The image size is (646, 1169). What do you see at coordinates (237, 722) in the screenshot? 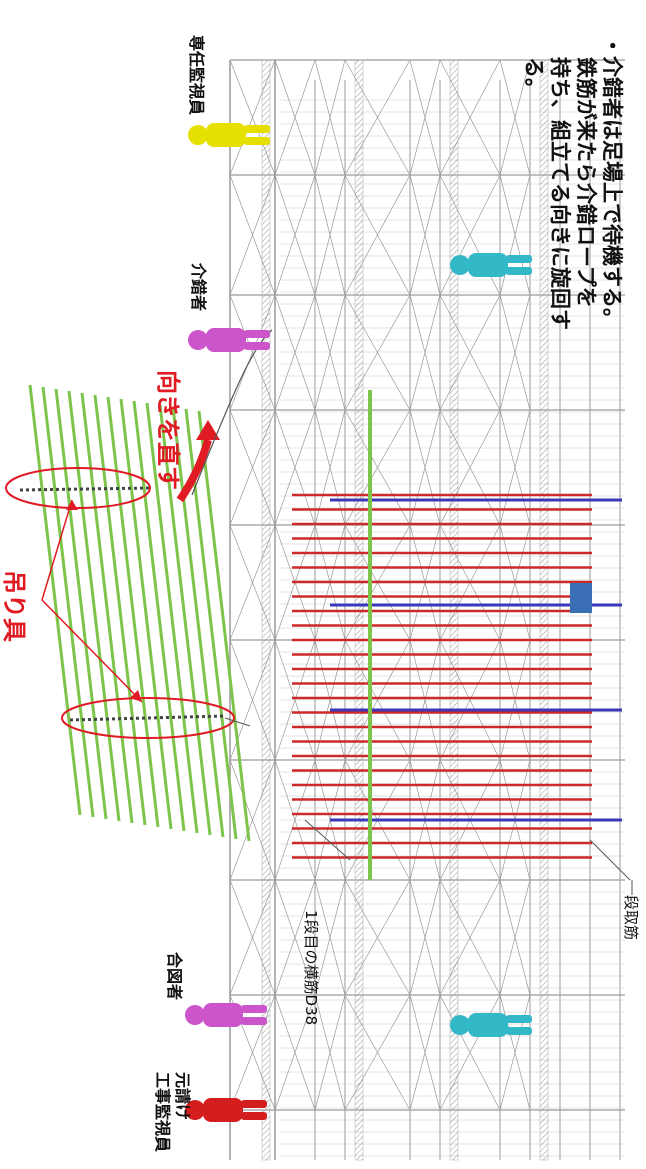
I see `hang-line` at bounding box center [237, 722].